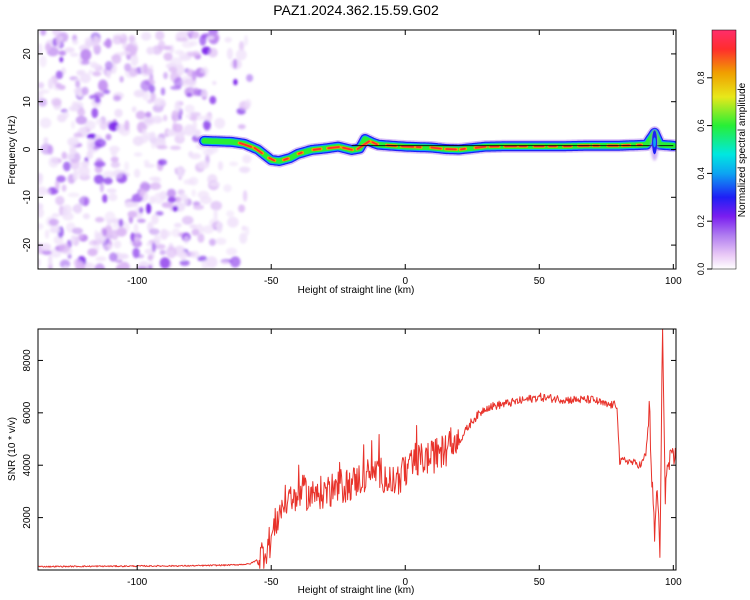  Describe the element at coordinates (356, 10) in the screenshot. I see `chart-title: PAZ1.2024.362.15.59.G02` at that location.